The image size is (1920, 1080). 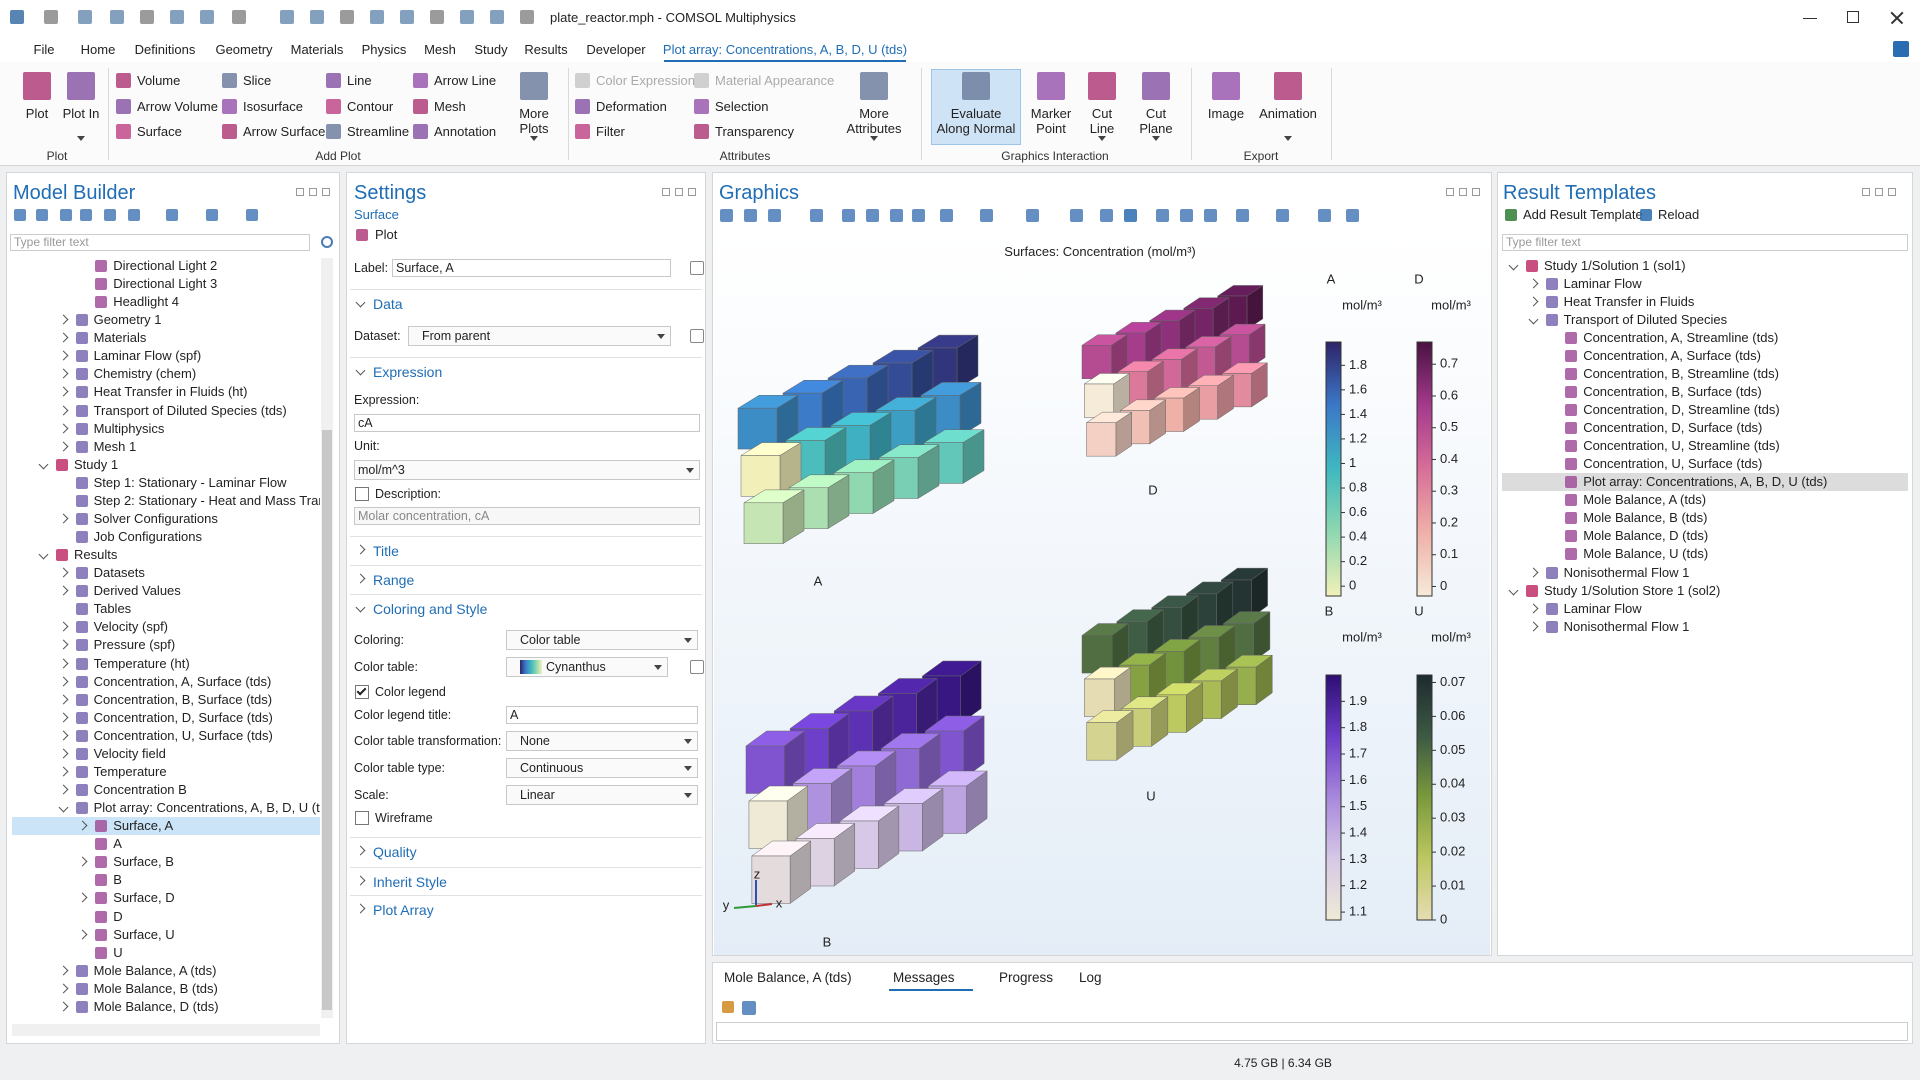 What do you see at coordinates (1673, 428) in the screenshot?
I see `tree-item: Concentration, D, Surface (tds)` at bounding box center [1673, 428].